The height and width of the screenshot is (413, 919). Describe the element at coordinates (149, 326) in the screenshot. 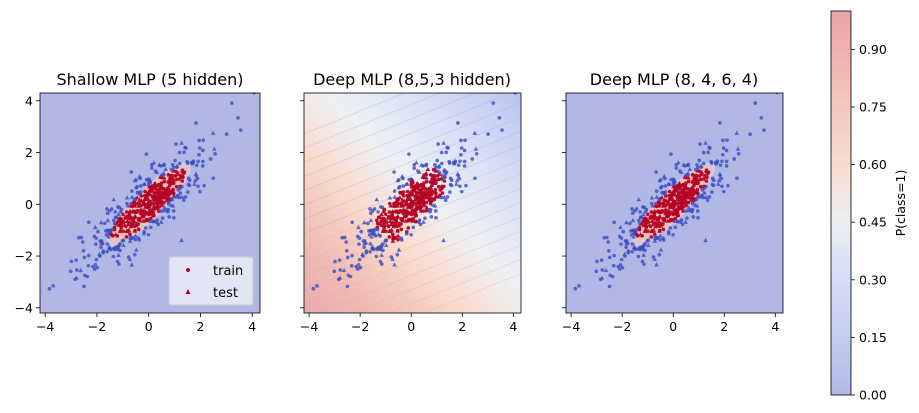

I see `x-tick-label: 0` at that location.